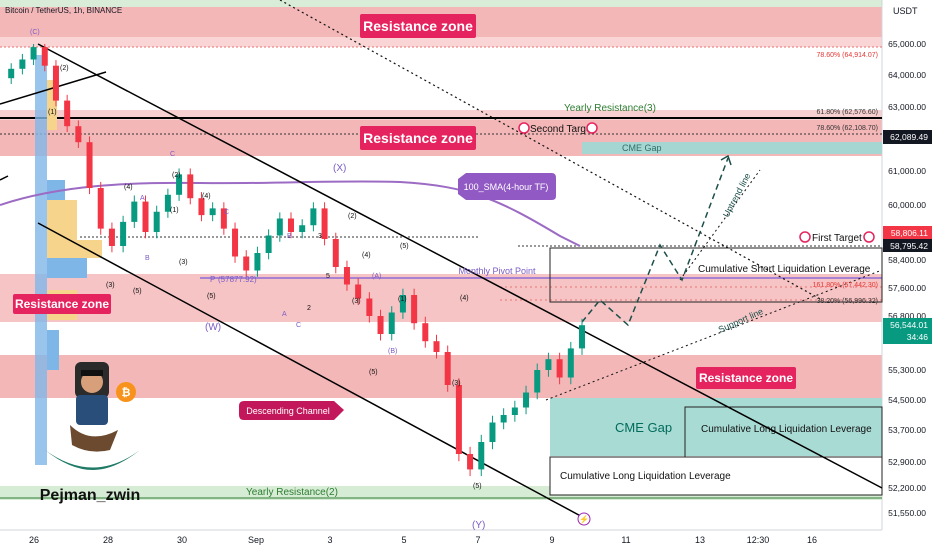  I want to click on svg-text: 9, so click(551, 540).